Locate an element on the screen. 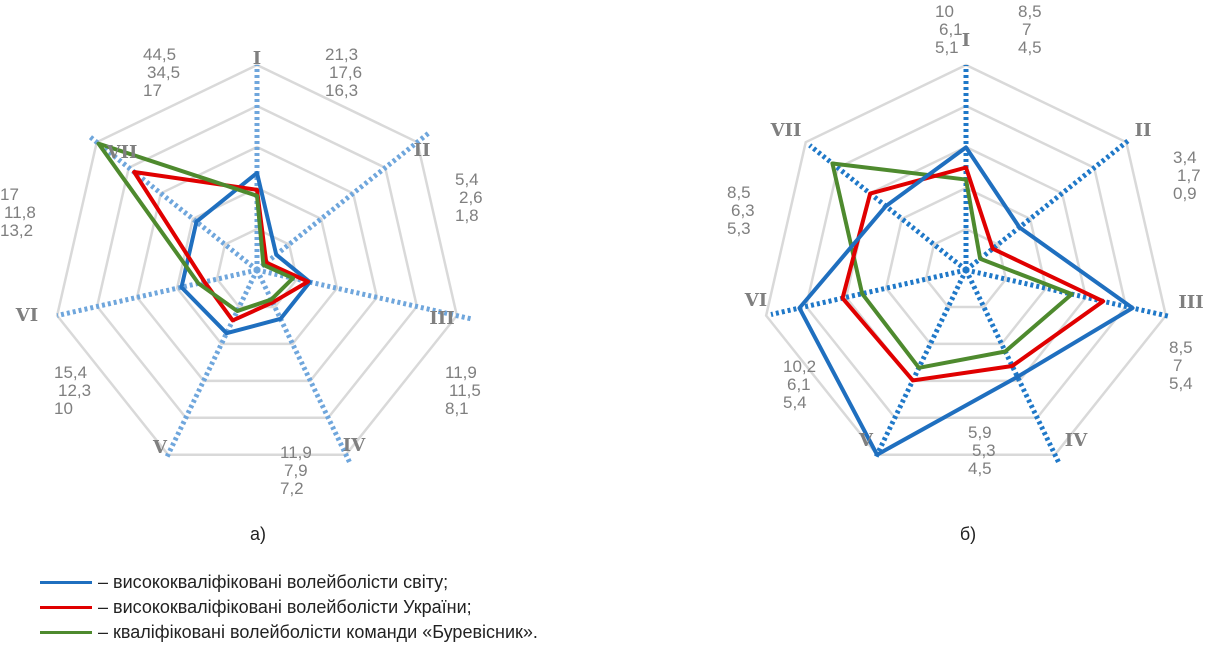 The image size is (1207, 650). axis-line-VI is located at coordinates (157, 293).